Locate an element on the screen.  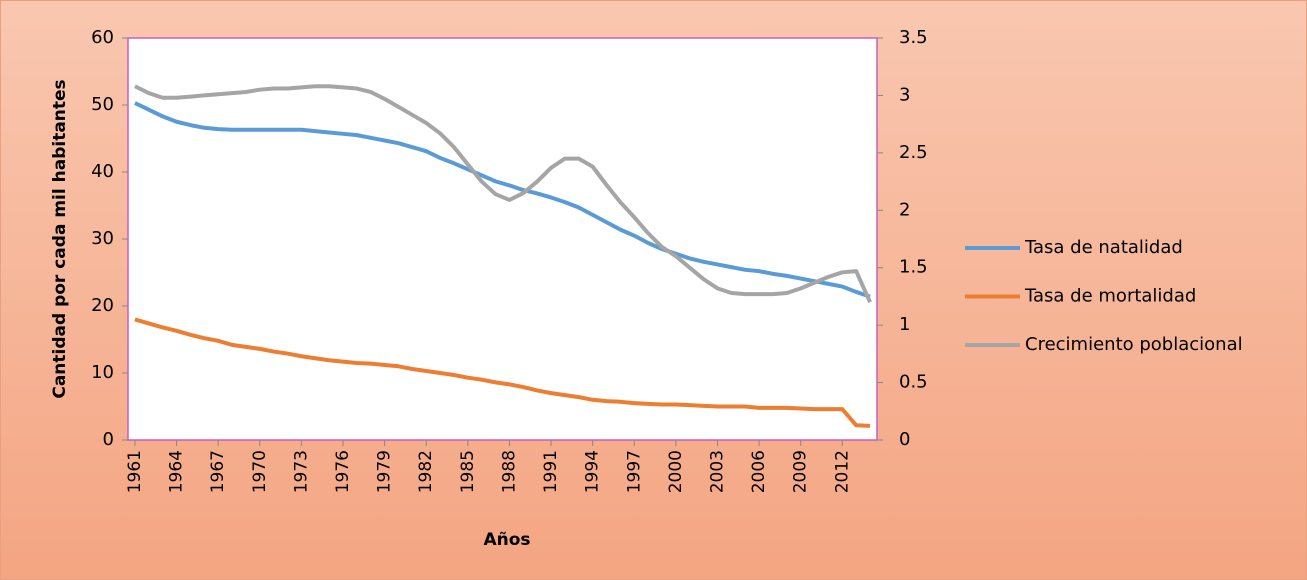
y-tick-label: 40 is located at coordinates (102, 171).